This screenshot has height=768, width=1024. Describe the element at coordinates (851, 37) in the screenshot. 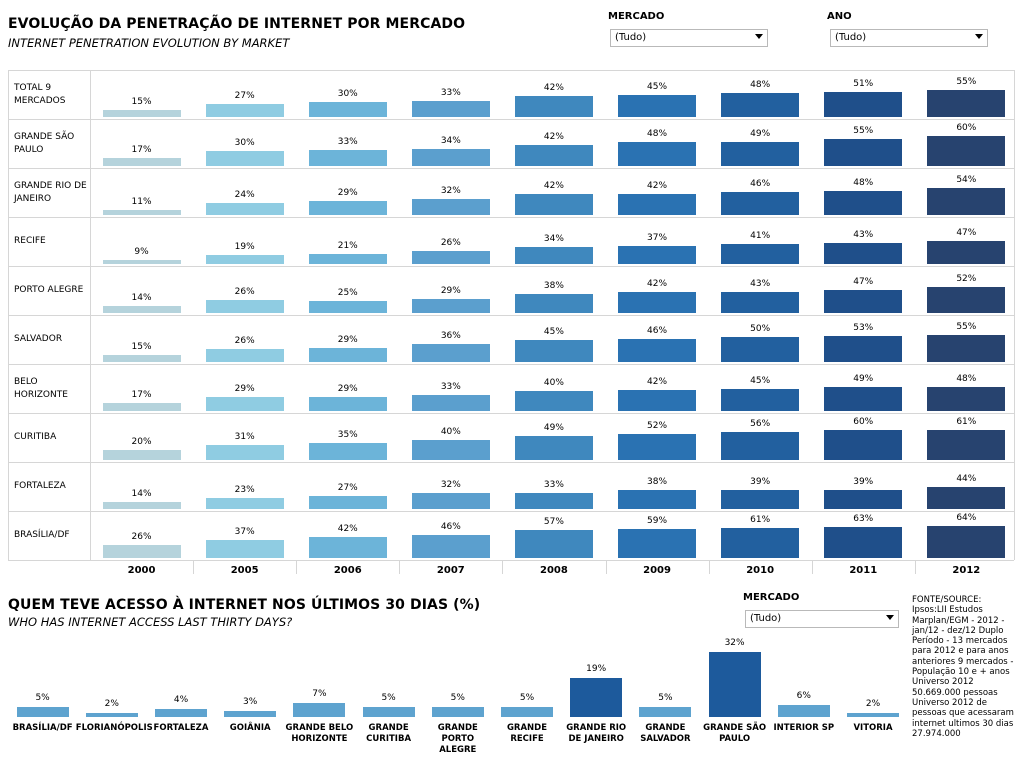

I see `ano-dropdown-value: (Tudo)` at that location.